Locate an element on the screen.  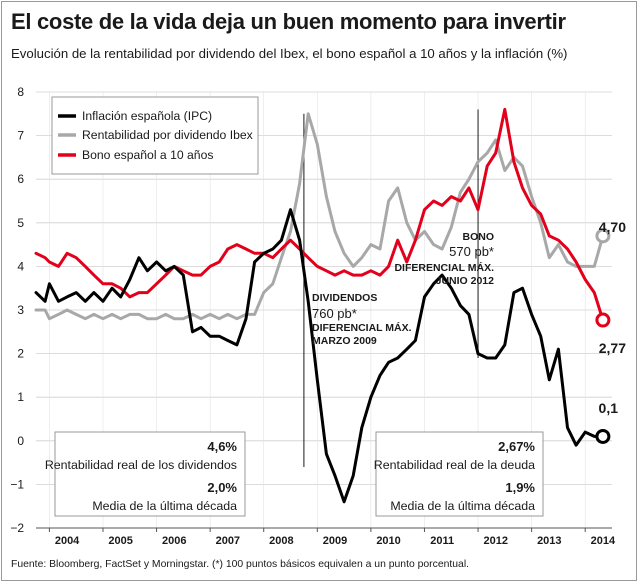
end-label-dividend: 4,70 is located at coordinates (612, 227).